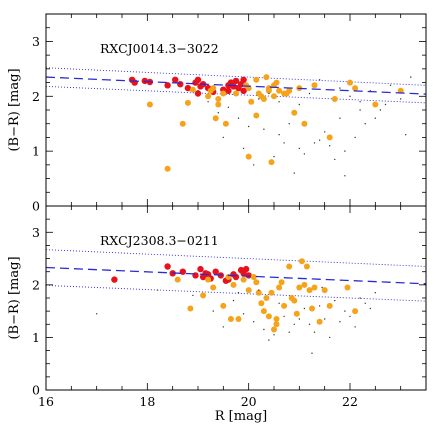  Describe the element at coordinates (36, 337) in the screenshot. I see `y-tick-label: 1` at that location.